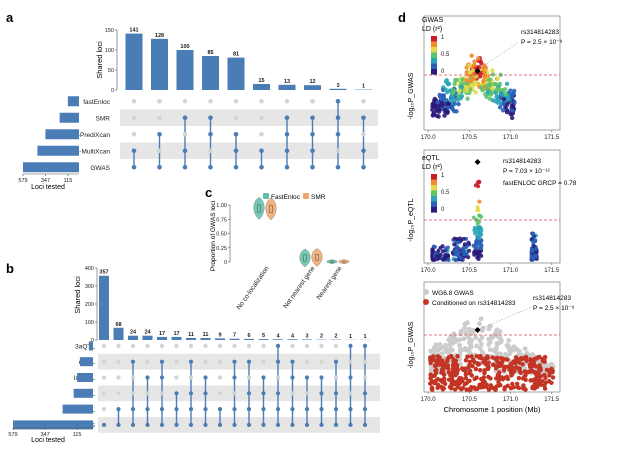 The width and height of the screenshot is (621, 450). Describe the element at coordinates (364, 337) in the screenshot. I see `b-bar-label: 1` at that location.